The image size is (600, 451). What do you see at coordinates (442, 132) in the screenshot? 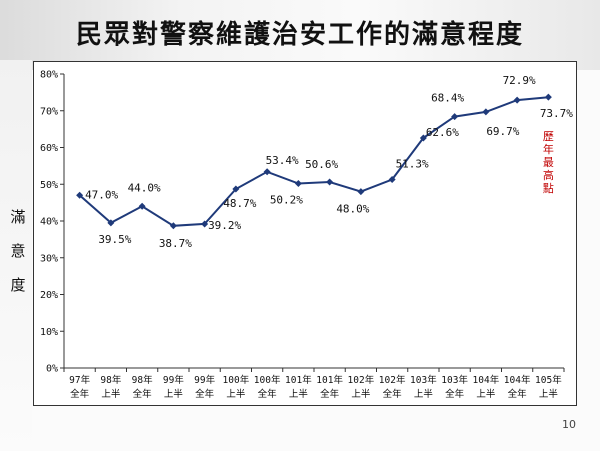
I see `data-label: 62.6%` at bounding box center [442, 132].